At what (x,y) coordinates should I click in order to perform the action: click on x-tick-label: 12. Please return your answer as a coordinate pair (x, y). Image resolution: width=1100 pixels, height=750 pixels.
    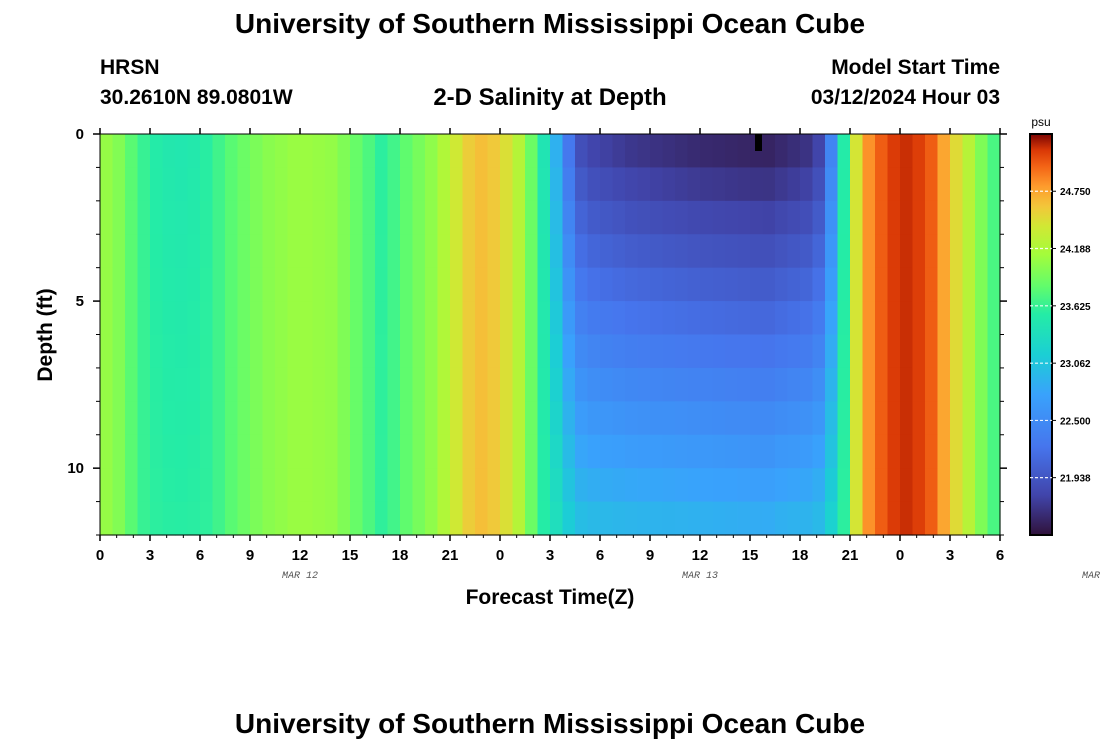
    Looking at the image, I should click on (300, 555).